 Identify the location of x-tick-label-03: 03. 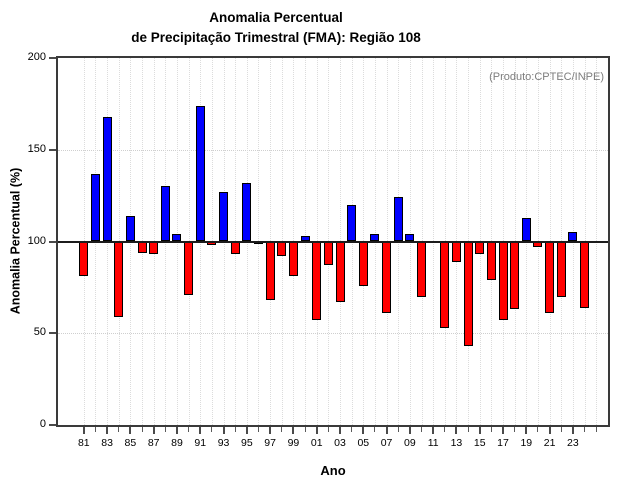
(340, 443).